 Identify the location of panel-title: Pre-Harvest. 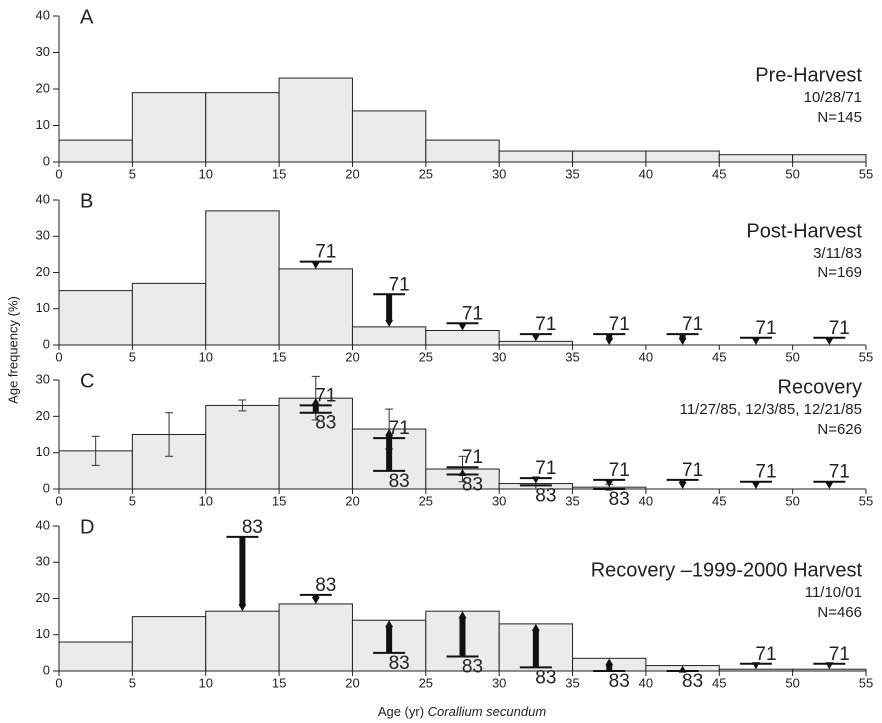
(808, 75).